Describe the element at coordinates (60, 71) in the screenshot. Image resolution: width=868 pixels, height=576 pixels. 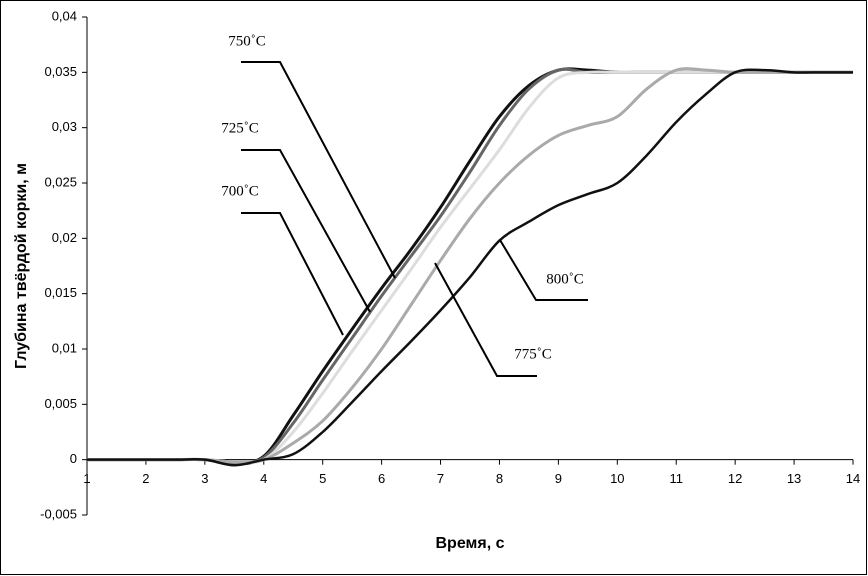
I see `y-tick-label: 0,035` at that location.